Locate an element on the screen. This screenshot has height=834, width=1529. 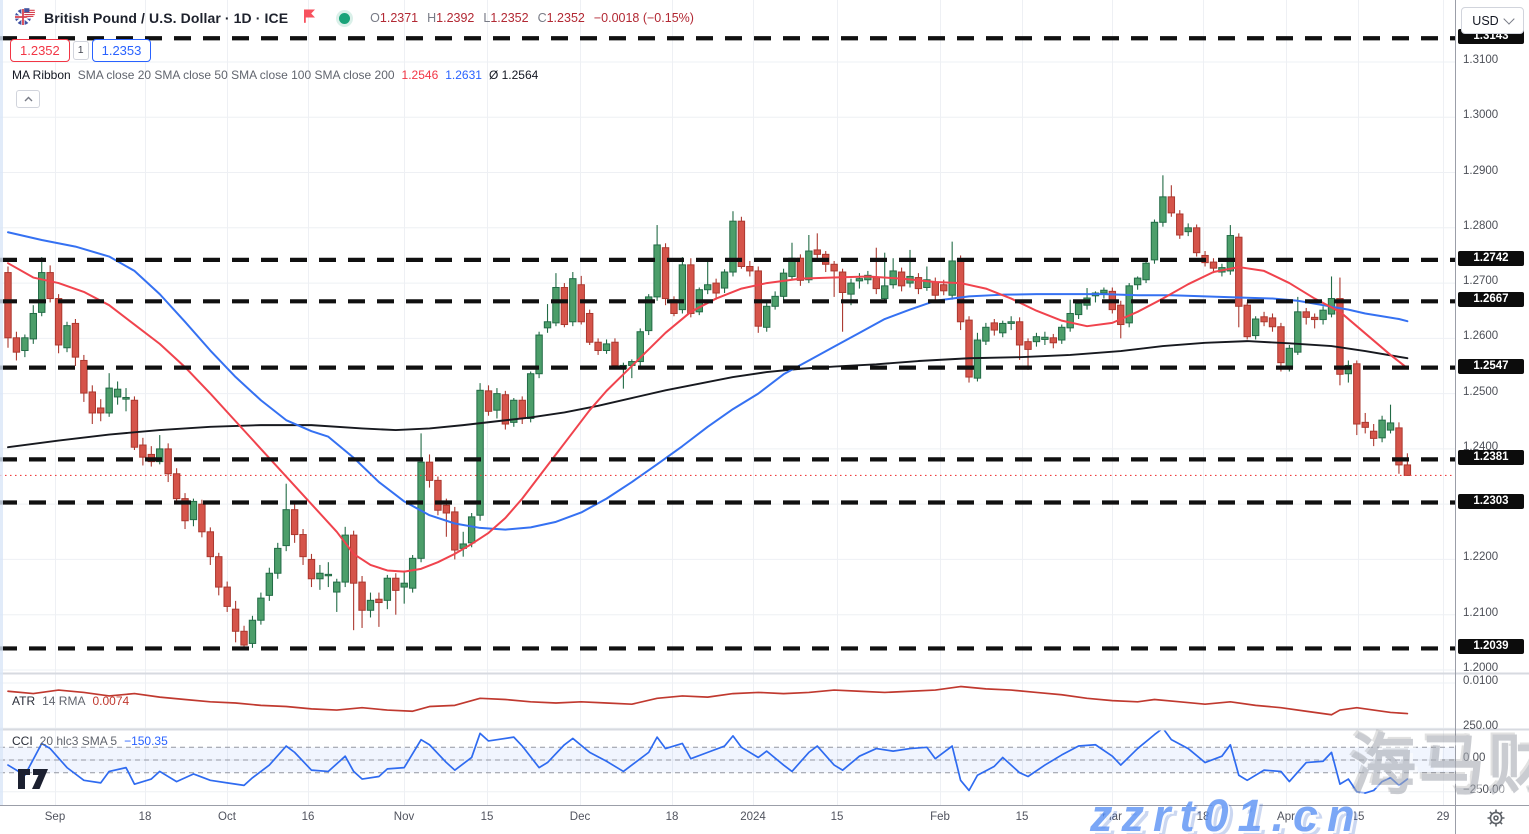
spread-box: 1 is located at coordinates (80, 50).